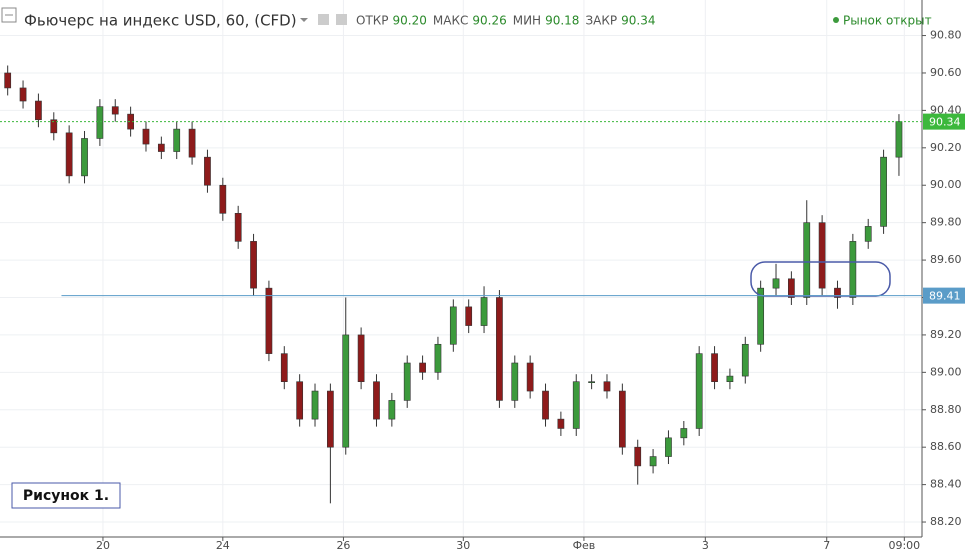 The image size is (965, 557). Describe the element at coordinates (946, 109) in the screenshot. I see `y-tick-label: 90.40` at that location.